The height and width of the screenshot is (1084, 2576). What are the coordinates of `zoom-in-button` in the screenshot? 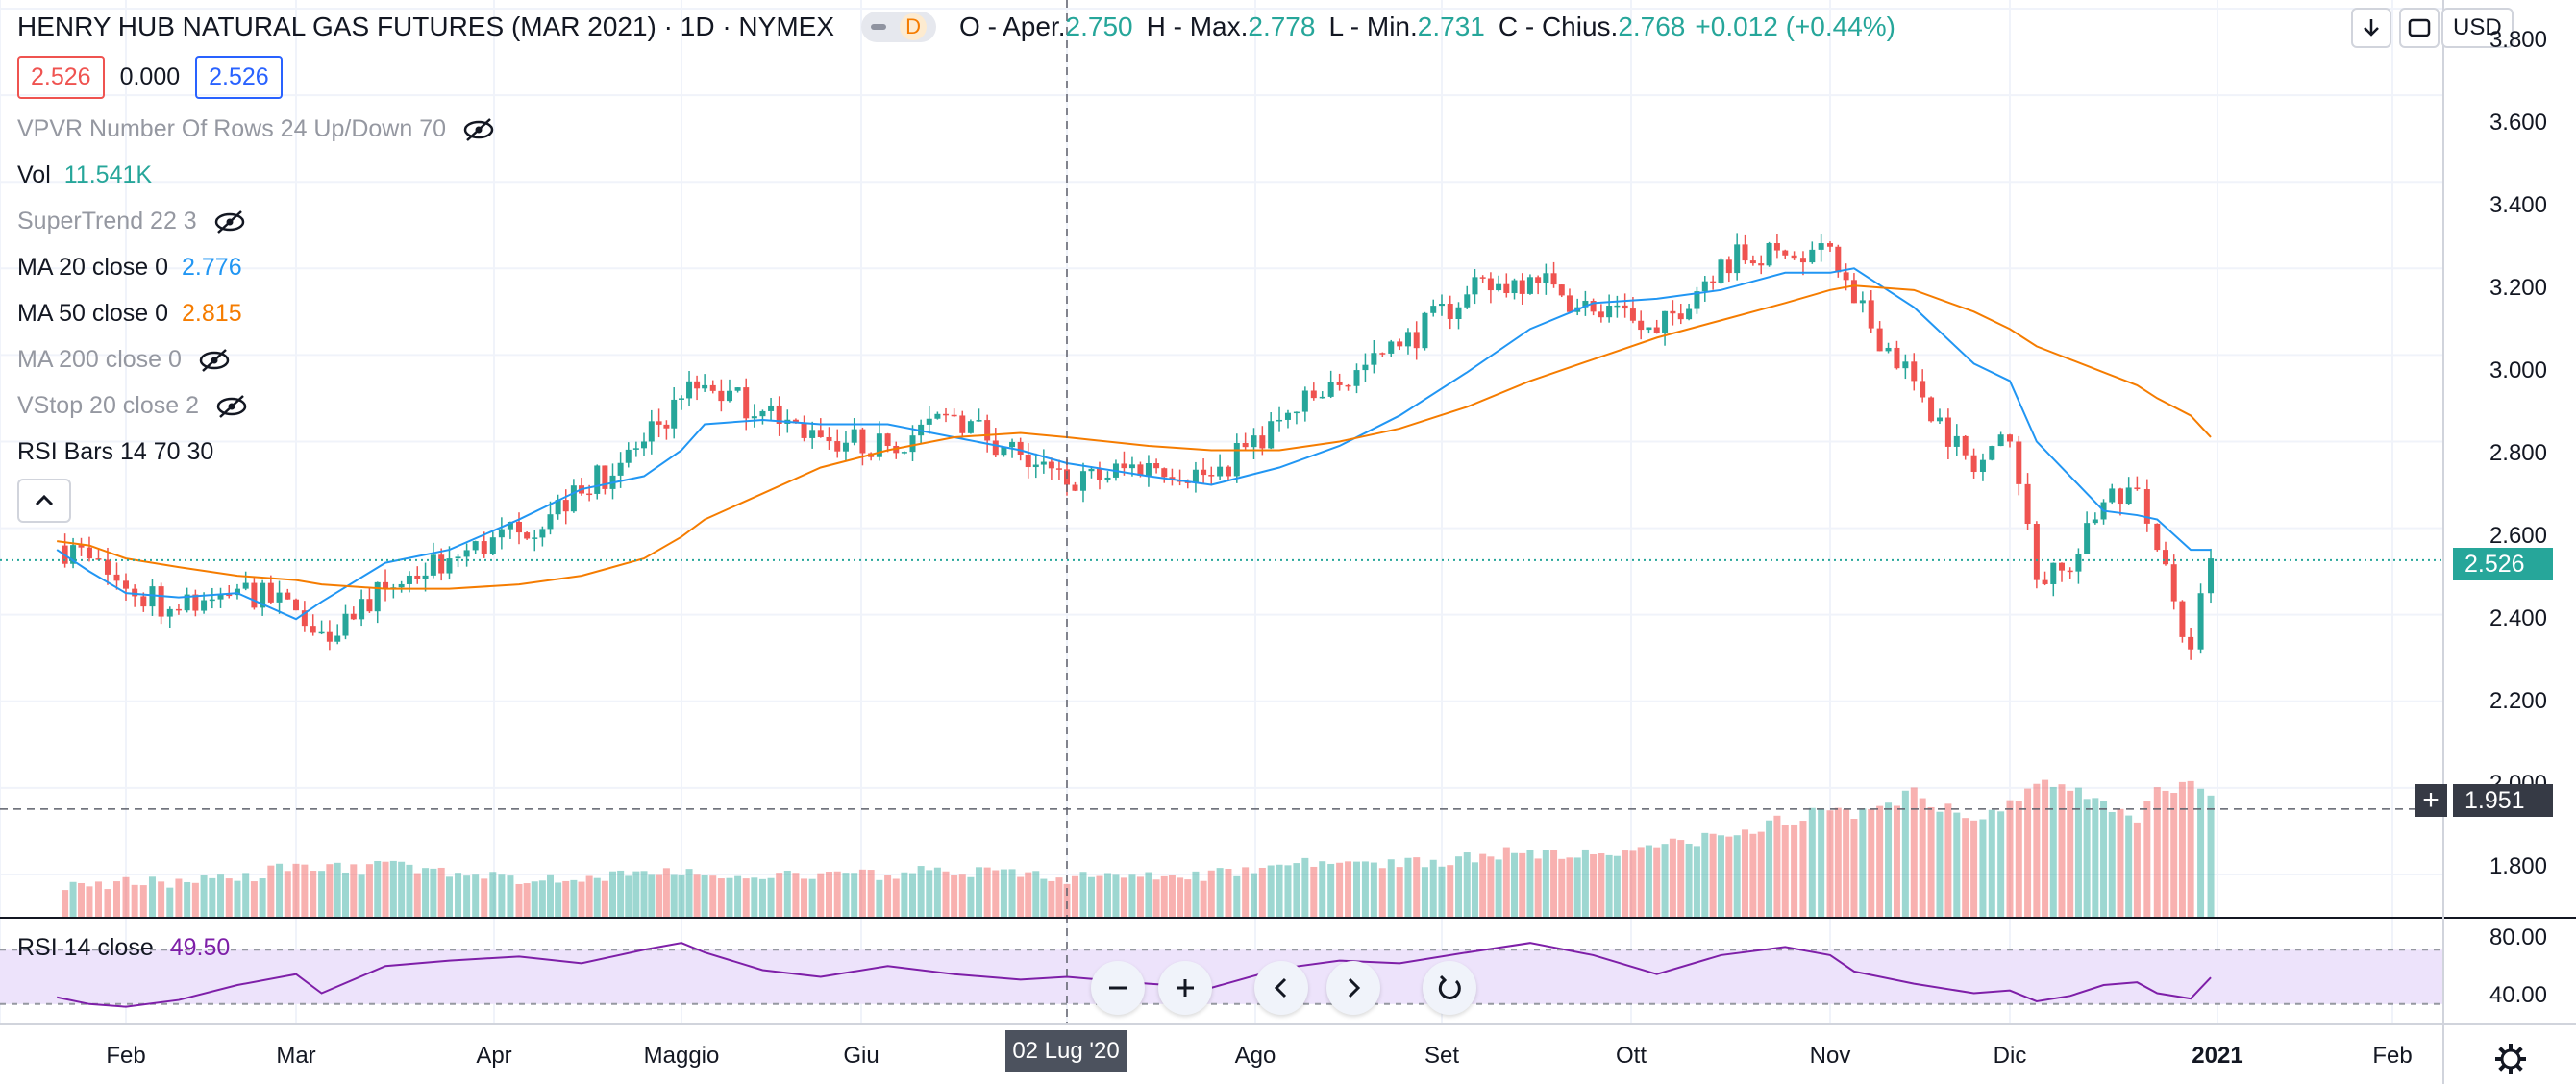 It's located at (1185, 988).